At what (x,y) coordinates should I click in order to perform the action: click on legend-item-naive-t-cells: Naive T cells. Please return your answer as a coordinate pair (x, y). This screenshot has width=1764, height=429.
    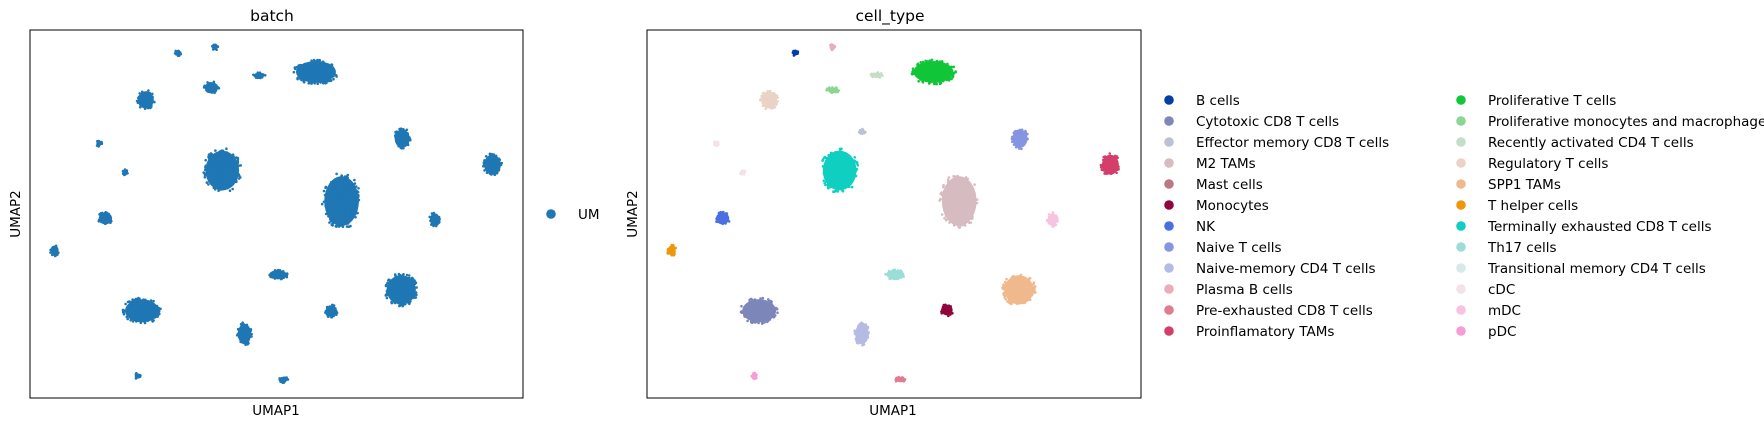
    Looking at the image, I should click on (1223, 248).